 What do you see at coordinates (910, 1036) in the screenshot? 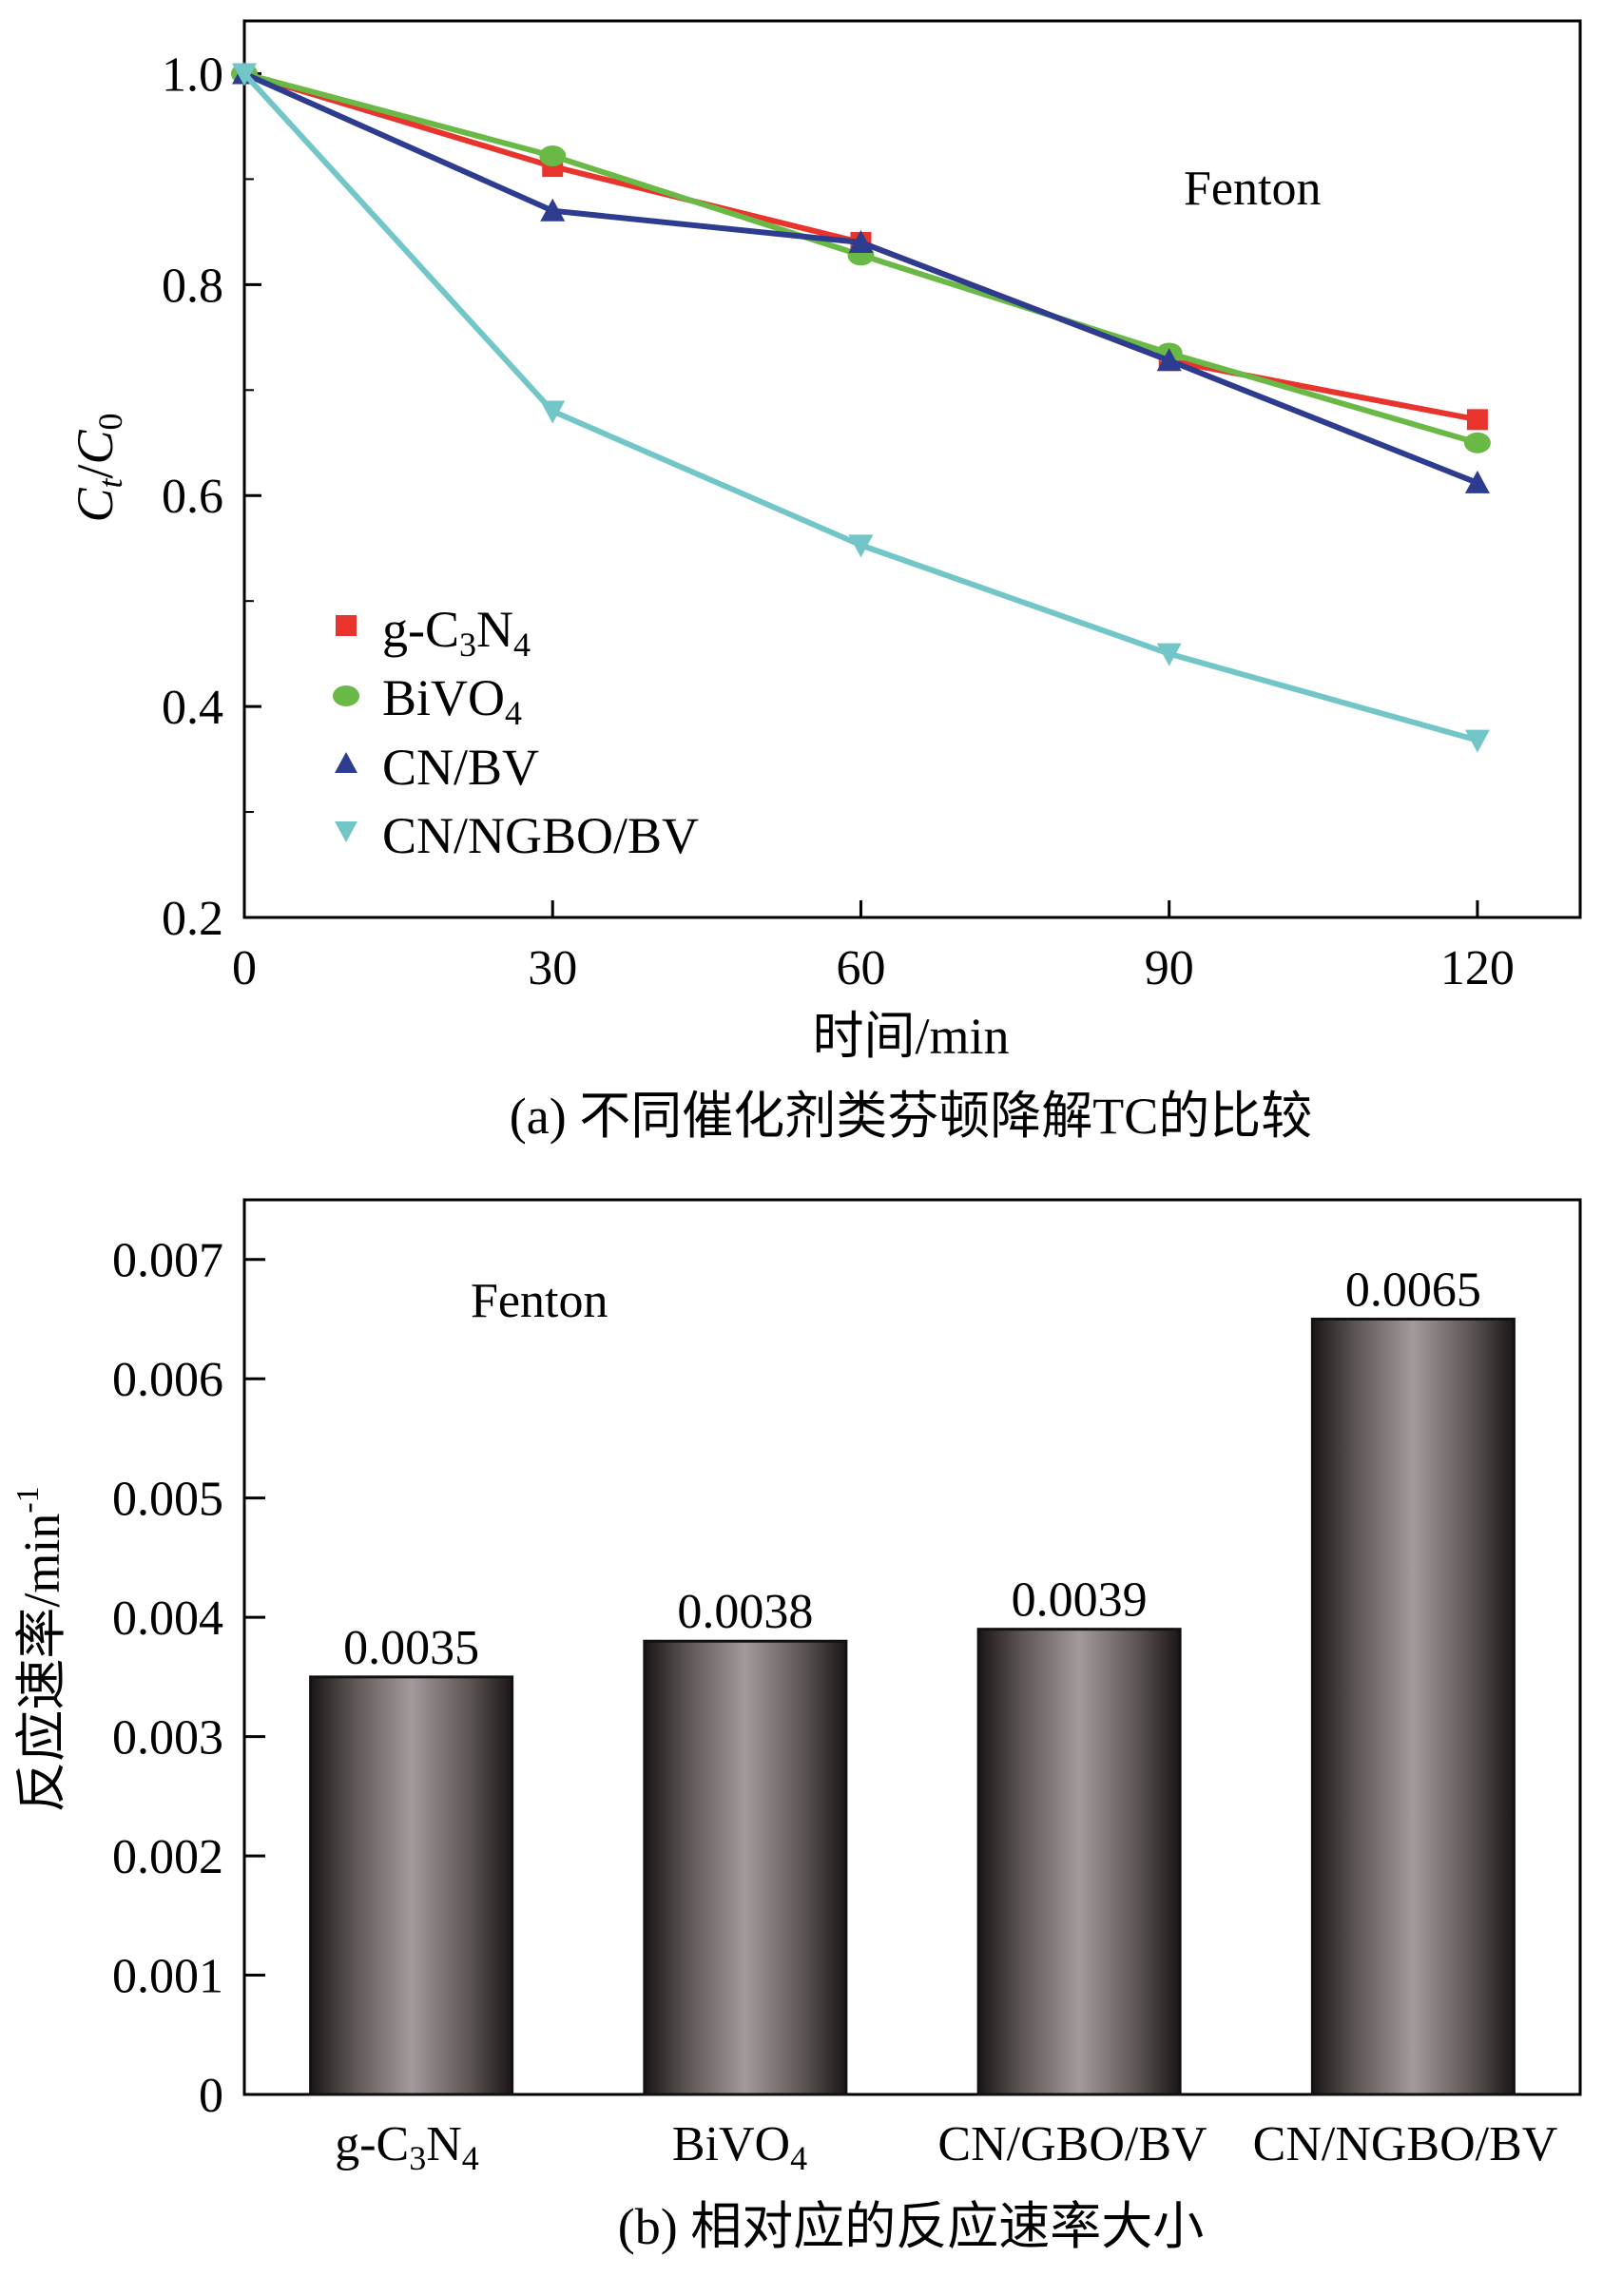
I see `x-axis-title: 时间/min` at bounding box center [910, 1036].